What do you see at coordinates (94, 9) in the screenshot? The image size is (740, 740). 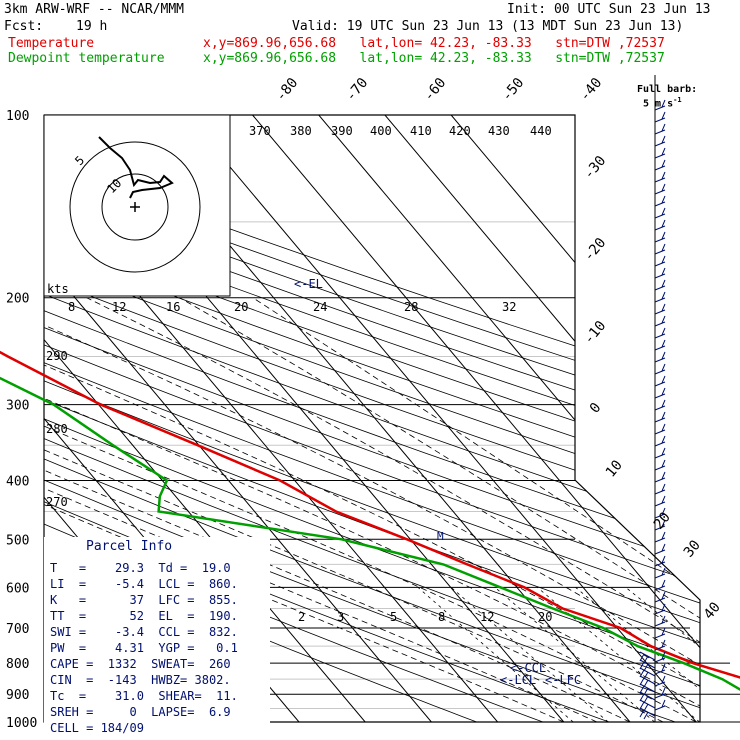 I see `model-title: 3km ARW-WRF -- NCAR/MMM` at bounding box center [94, 9].